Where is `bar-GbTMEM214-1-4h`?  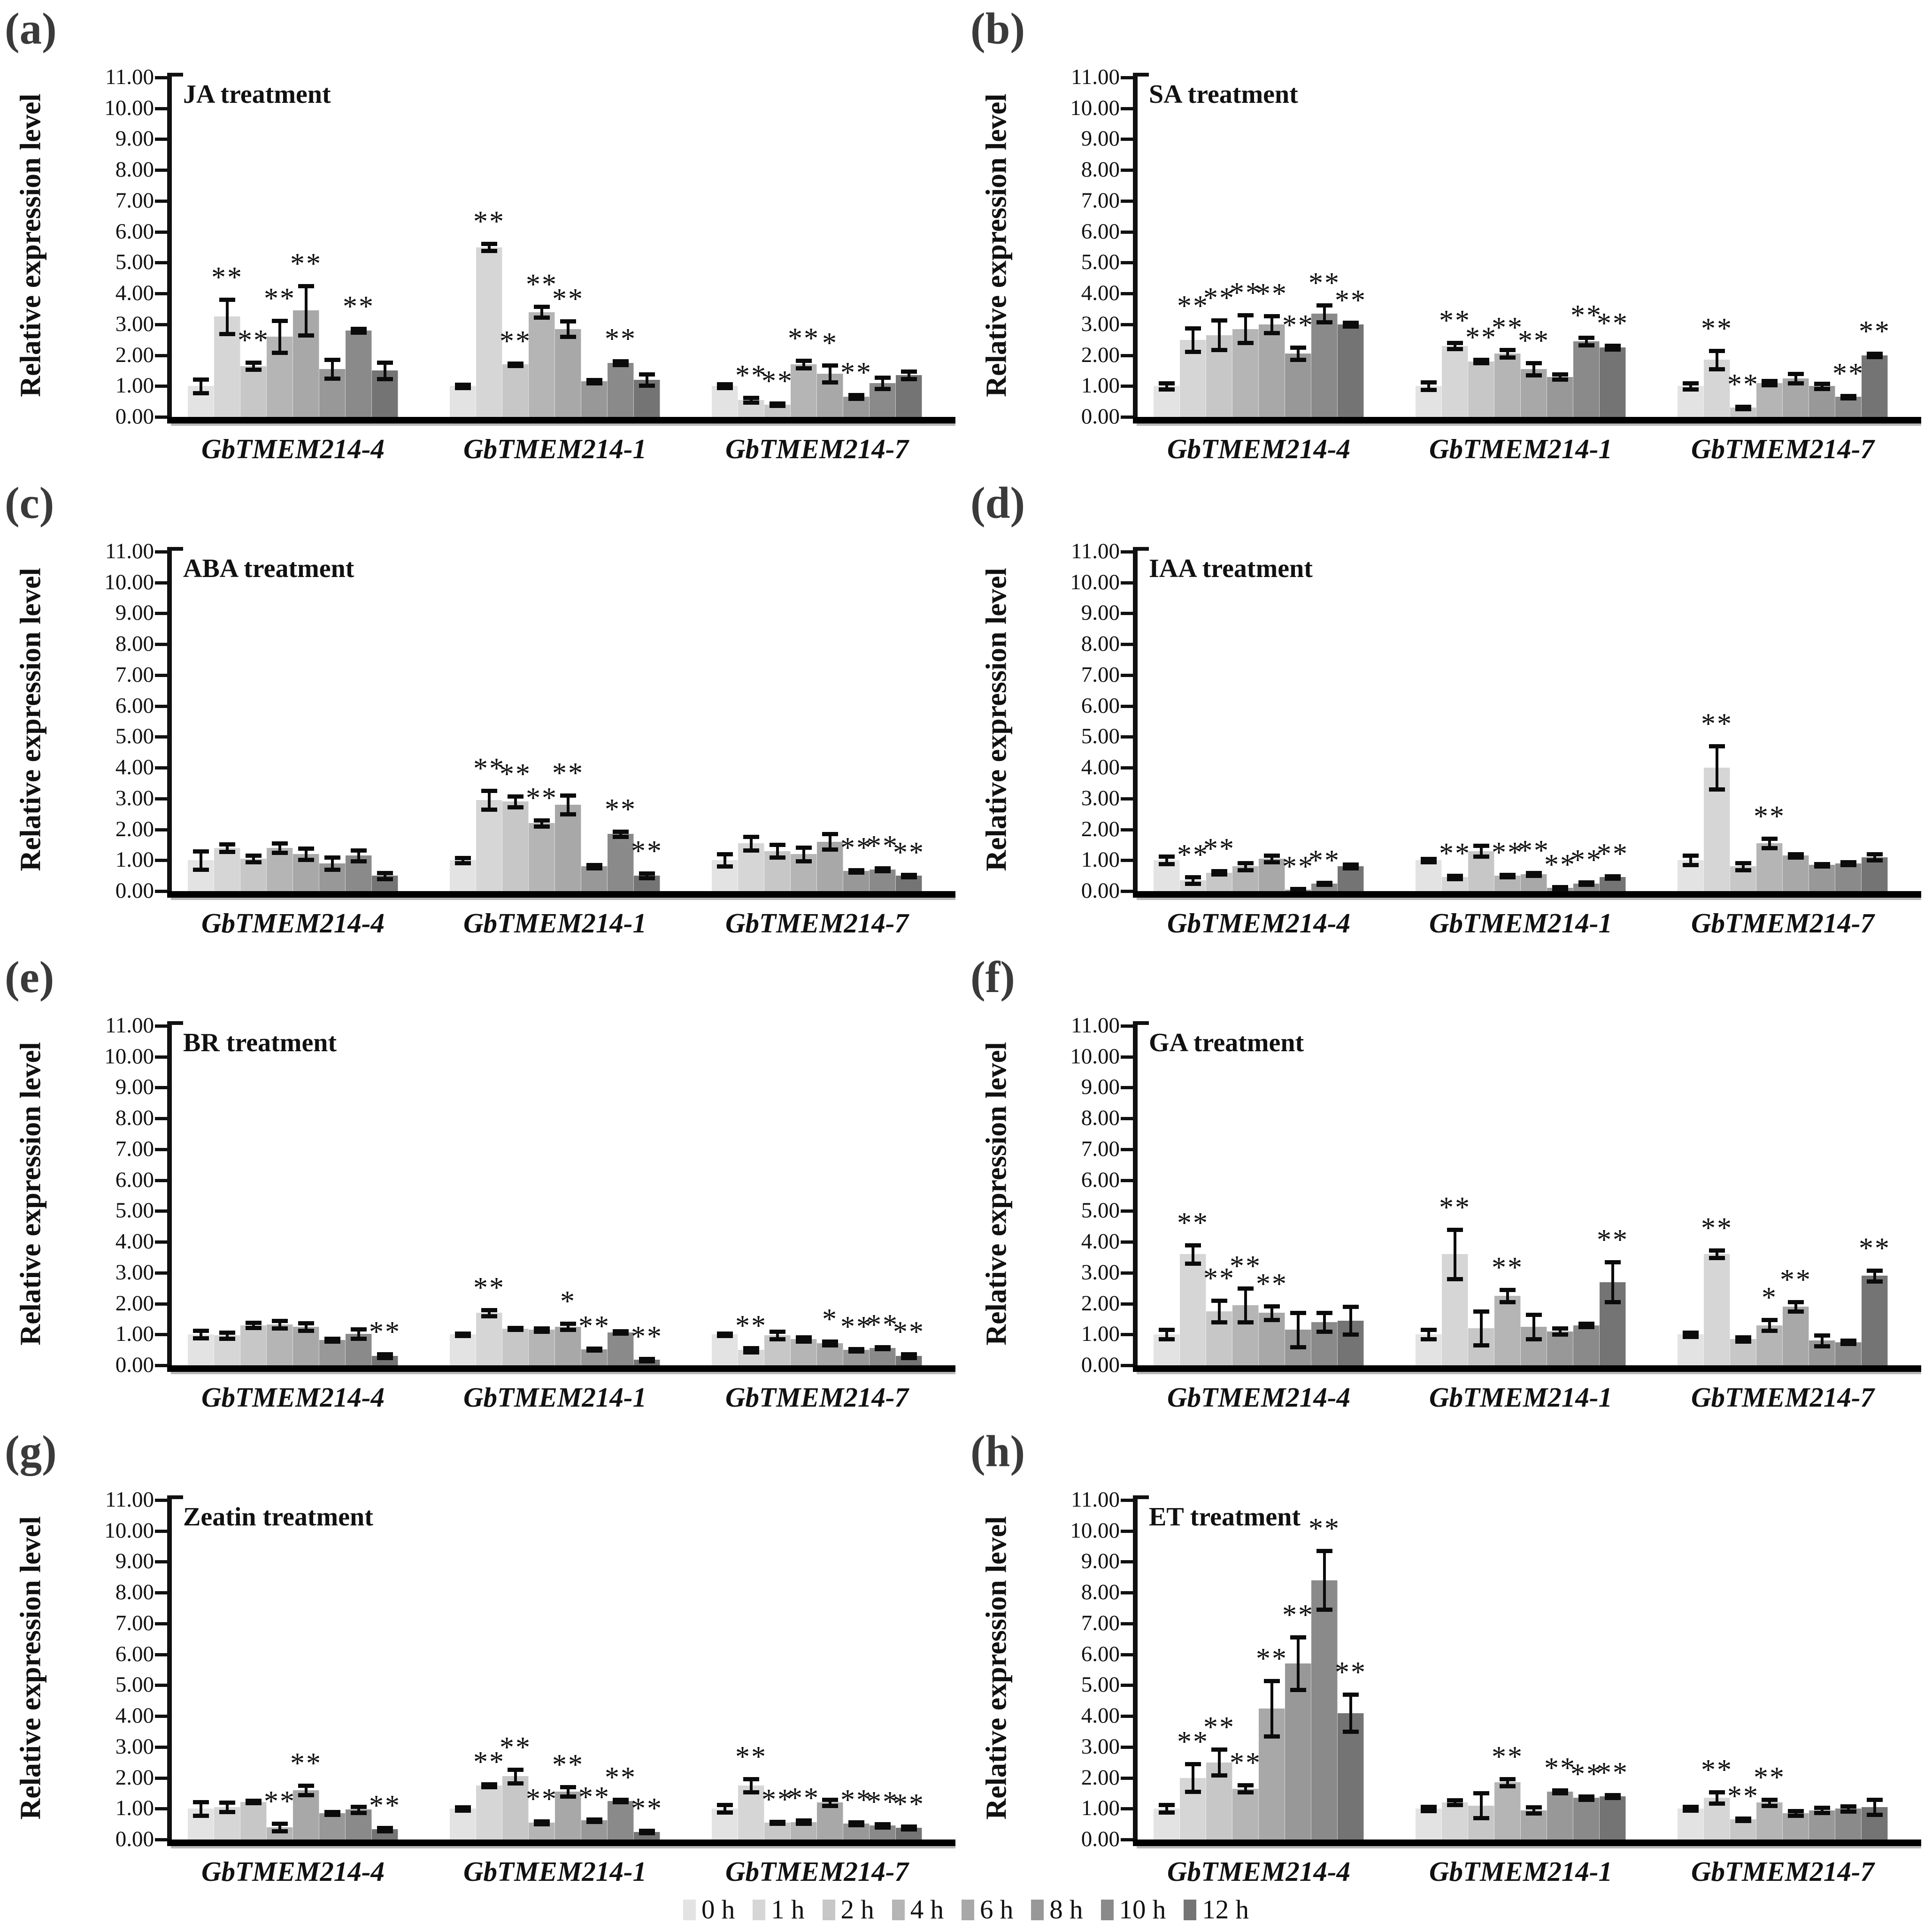
bar-GbTMEM214-1-4h is located at coordinates (542, 857).